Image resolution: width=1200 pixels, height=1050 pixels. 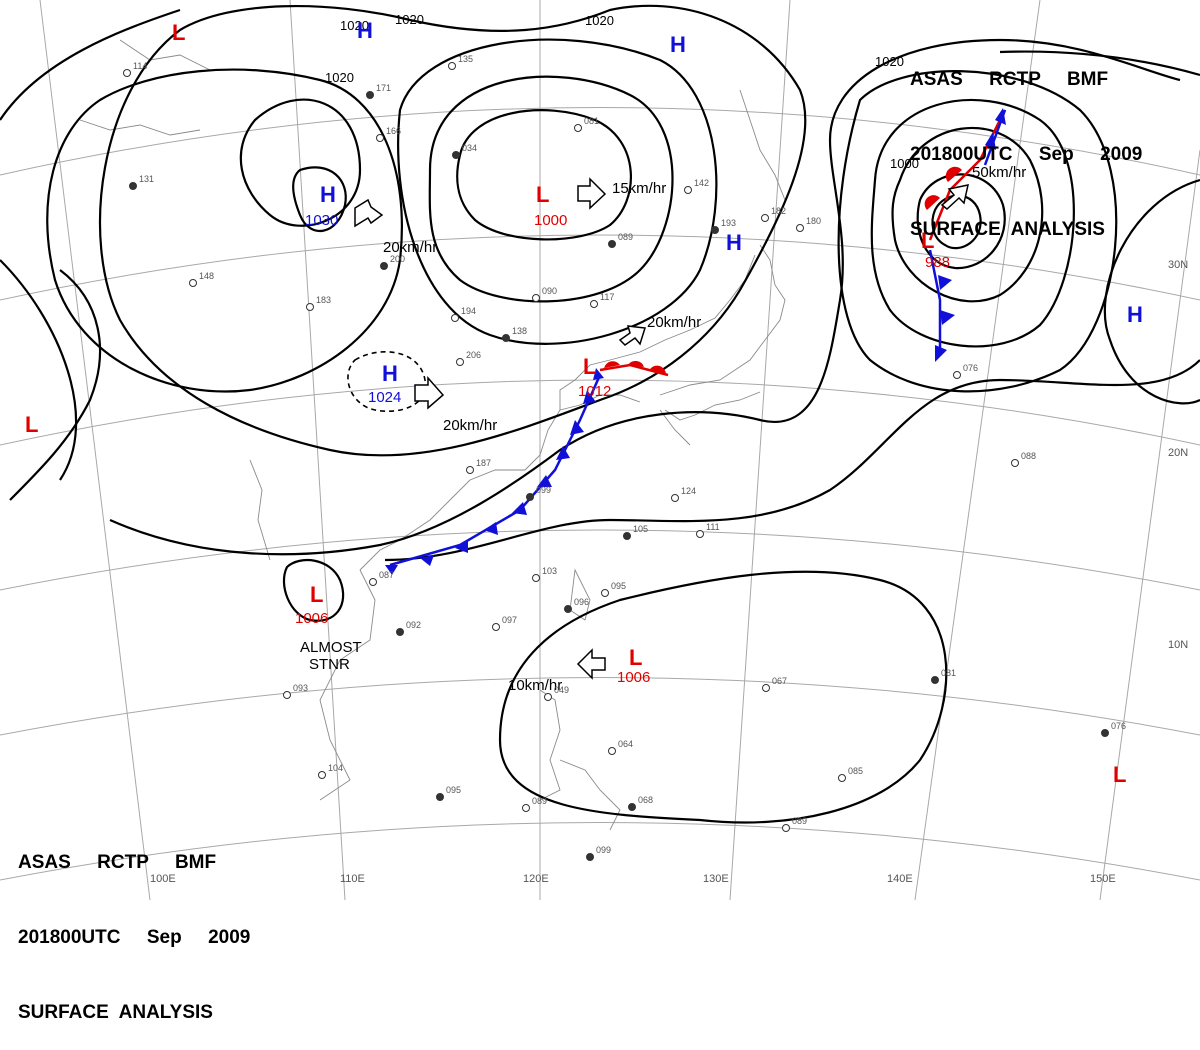 What do you see at coordinates (561, 690) in the screenshot?
I see `station-pressure: 049` at bounding box center [561, 690].